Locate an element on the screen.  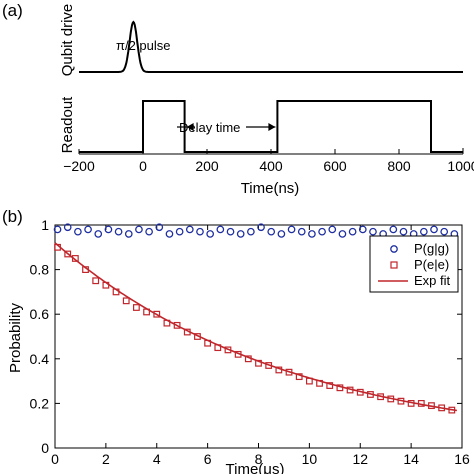
panel-b-y-tick-label: 0.8 is located at coordinates (40, 270).